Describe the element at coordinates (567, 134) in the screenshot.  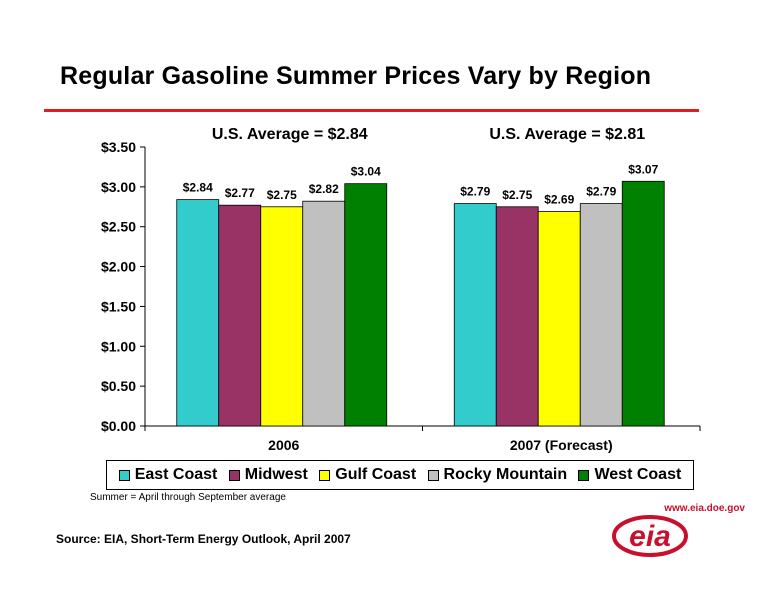
I see `group-annotation: U.S. Average = $2.81` at that location.